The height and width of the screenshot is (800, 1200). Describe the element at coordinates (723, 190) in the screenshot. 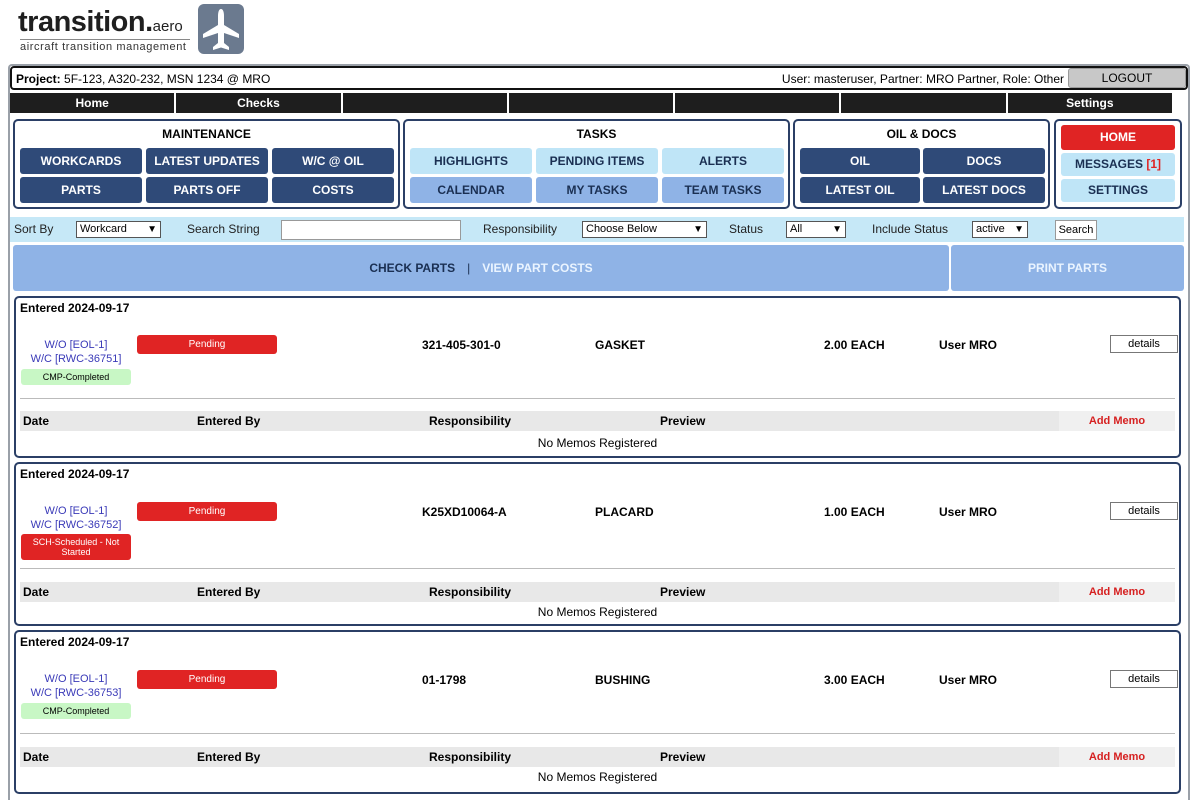

I see `team-tasks-button: TEAM TASKS` at that location.